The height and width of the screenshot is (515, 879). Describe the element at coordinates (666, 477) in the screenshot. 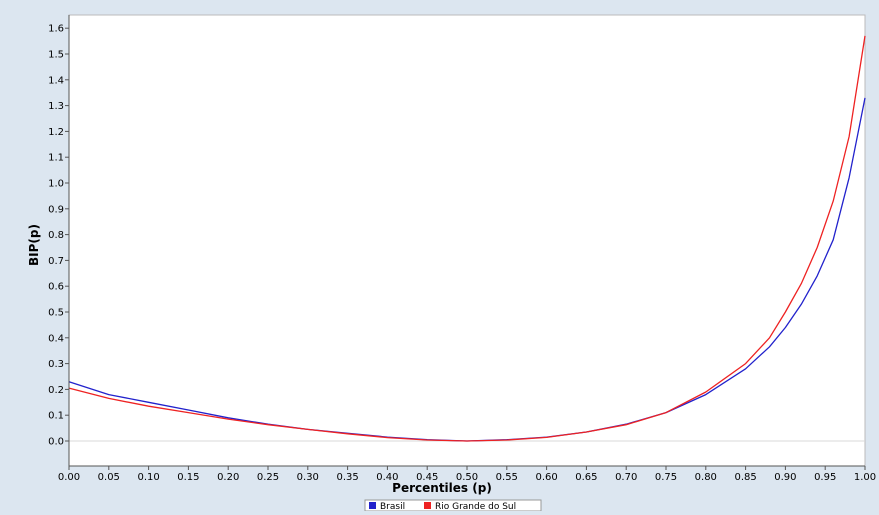

I see `x-tick-label: 0.75` at that location.